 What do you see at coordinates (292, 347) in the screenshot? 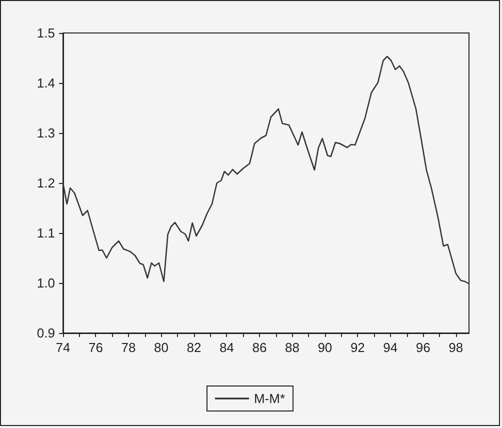
I see `x-tick-label: 88` at bounding box center [292, 347].